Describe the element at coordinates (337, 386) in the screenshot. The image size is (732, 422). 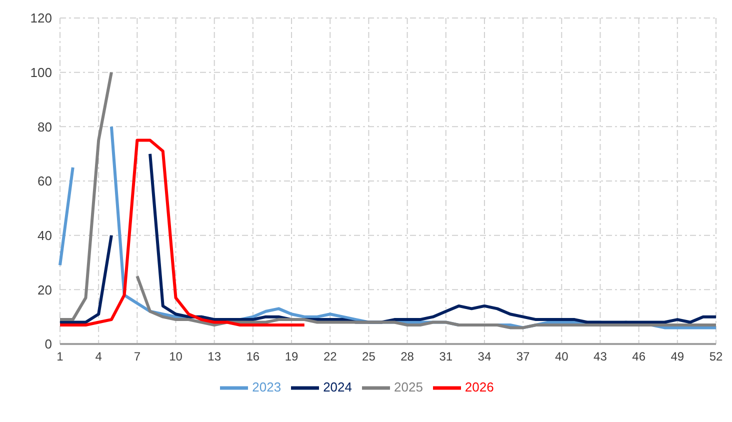
I see `legend-label: 2024` at that location.